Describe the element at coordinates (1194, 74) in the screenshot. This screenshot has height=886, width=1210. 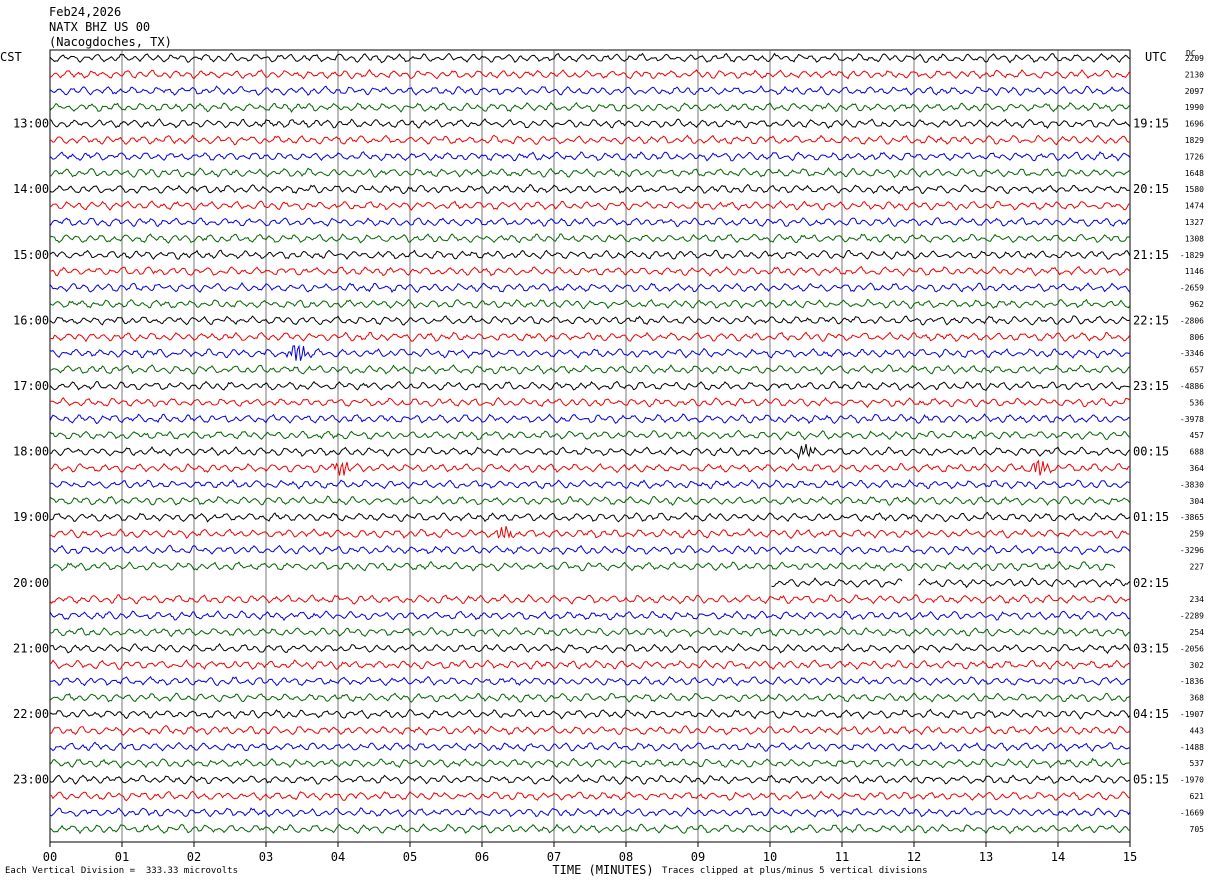
I see `dc-offset-label: 2130` at that location.